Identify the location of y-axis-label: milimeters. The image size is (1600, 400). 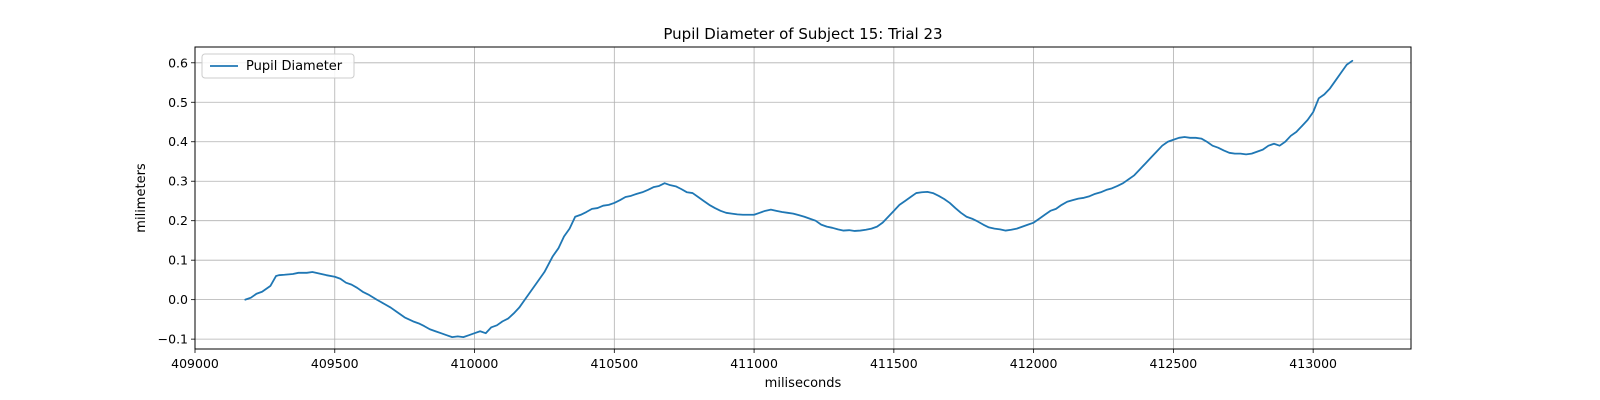
(141, 198).